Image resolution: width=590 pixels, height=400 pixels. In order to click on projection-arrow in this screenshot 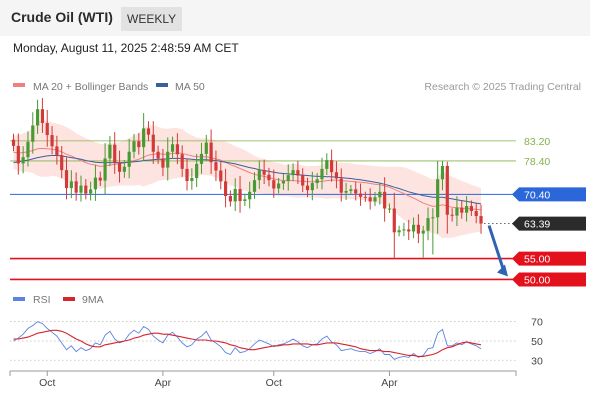, I will do `click(497, 251)`.